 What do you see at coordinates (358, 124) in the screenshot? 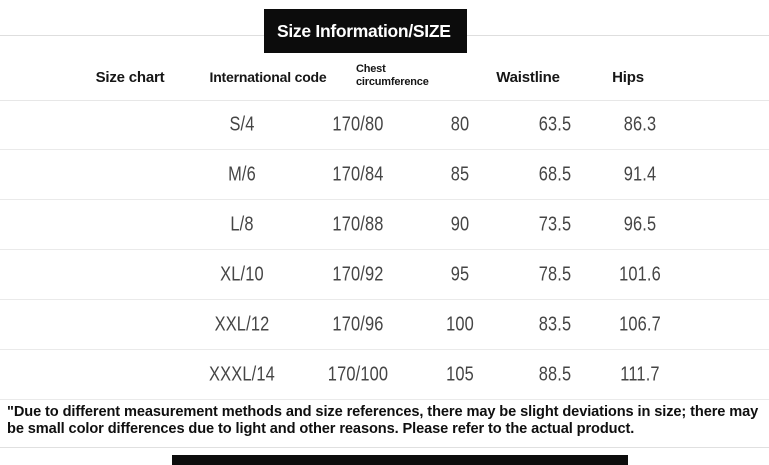
I see `intl-cell: 170/80` at bounding box center [358, 124].